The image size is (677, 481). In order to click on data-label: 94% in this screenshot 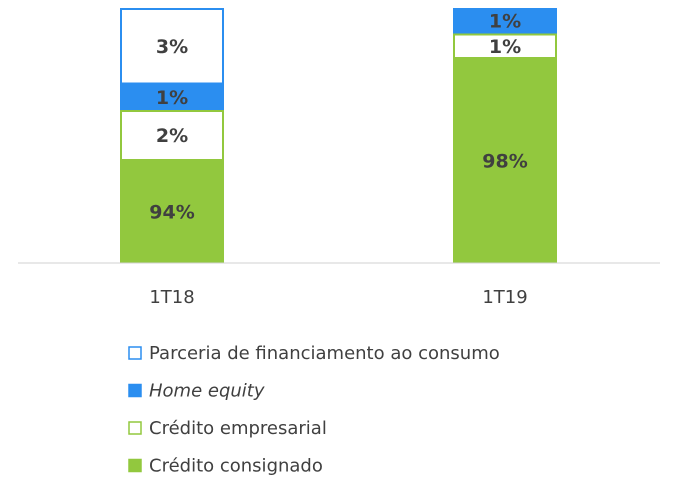, I will do `click(171, 213)`.